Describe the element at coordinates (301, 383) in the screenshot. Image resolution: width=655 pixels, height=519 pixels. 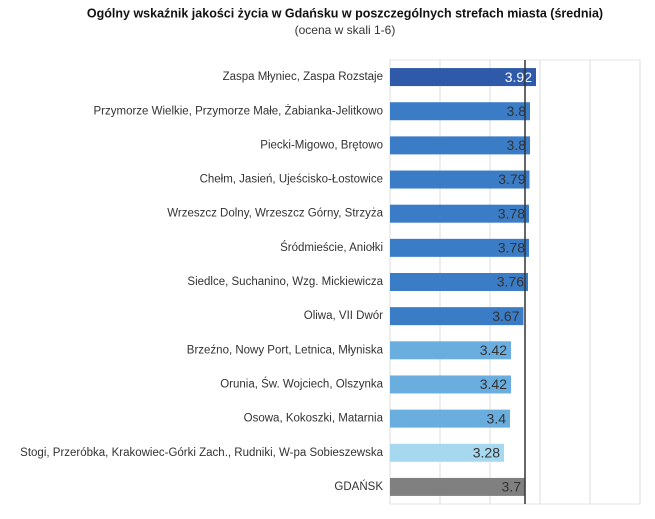
I see `category-label: Orunia, Św. Wojciech, Olszynka` at that location.